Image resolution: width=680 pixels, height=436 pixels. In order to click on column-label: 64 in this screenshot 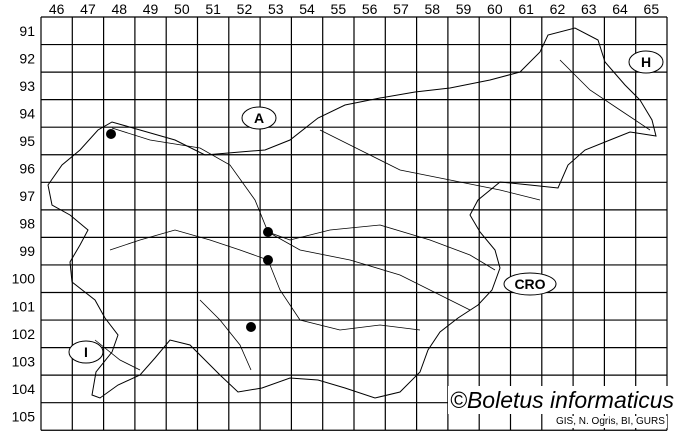, I will do `click(620, 9)`.